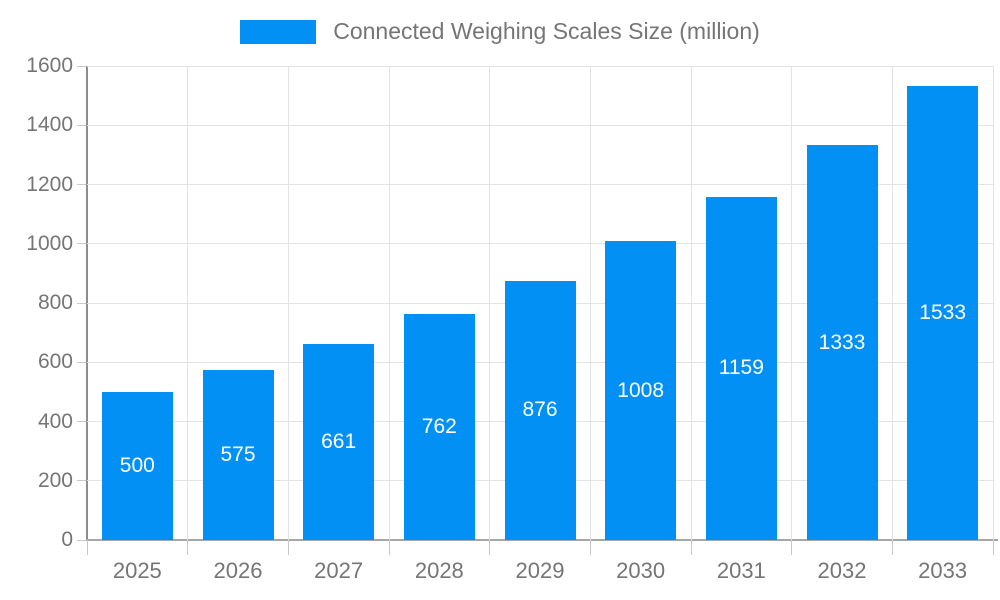 The width and height of the screenshot is (1000, 600). I want to click on bar-2030: 1008, so click(641, 390).